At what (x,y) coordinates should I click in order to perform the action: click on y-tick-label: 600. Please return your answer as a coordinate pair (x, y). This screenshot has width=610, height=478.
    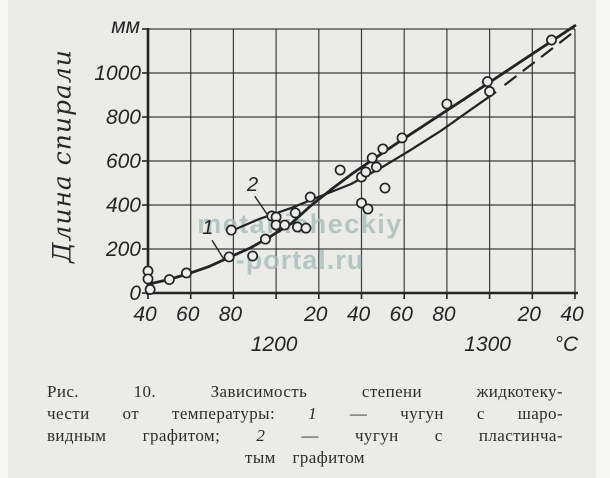
    Looking at the image, I should click on (123, 161).